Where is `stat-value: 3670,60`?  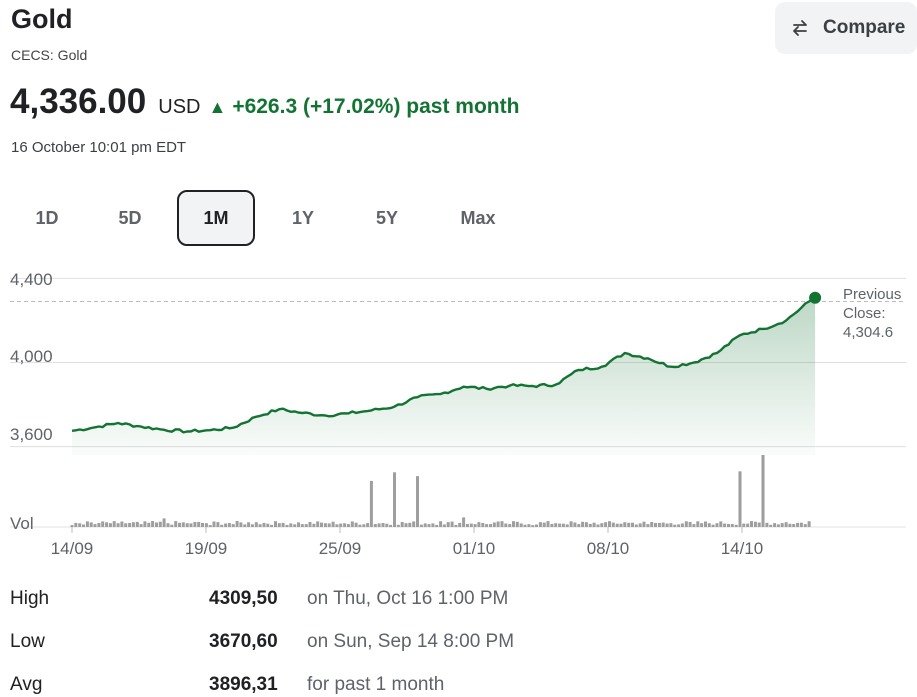
stat-value: 3670,60 is located at coordinates (243, 641).